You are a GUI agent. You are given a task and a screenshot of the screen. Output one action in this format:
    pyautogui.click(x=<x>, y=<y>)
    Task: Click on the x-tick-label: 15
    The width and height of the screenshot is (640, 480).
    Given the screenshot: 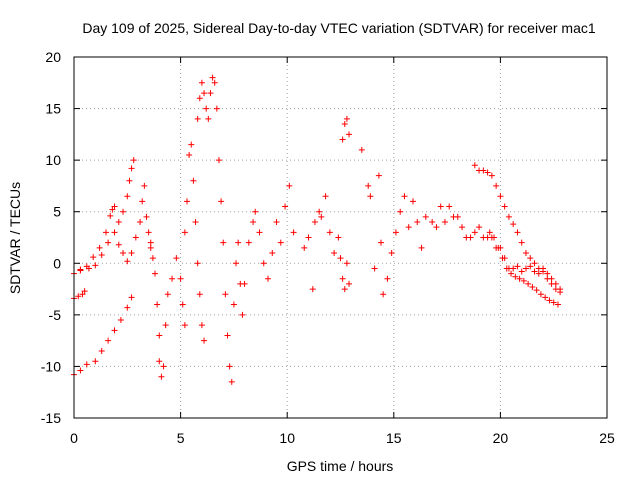 What is the action you would take?
    pyautogui.click(x=394, y=438)
    